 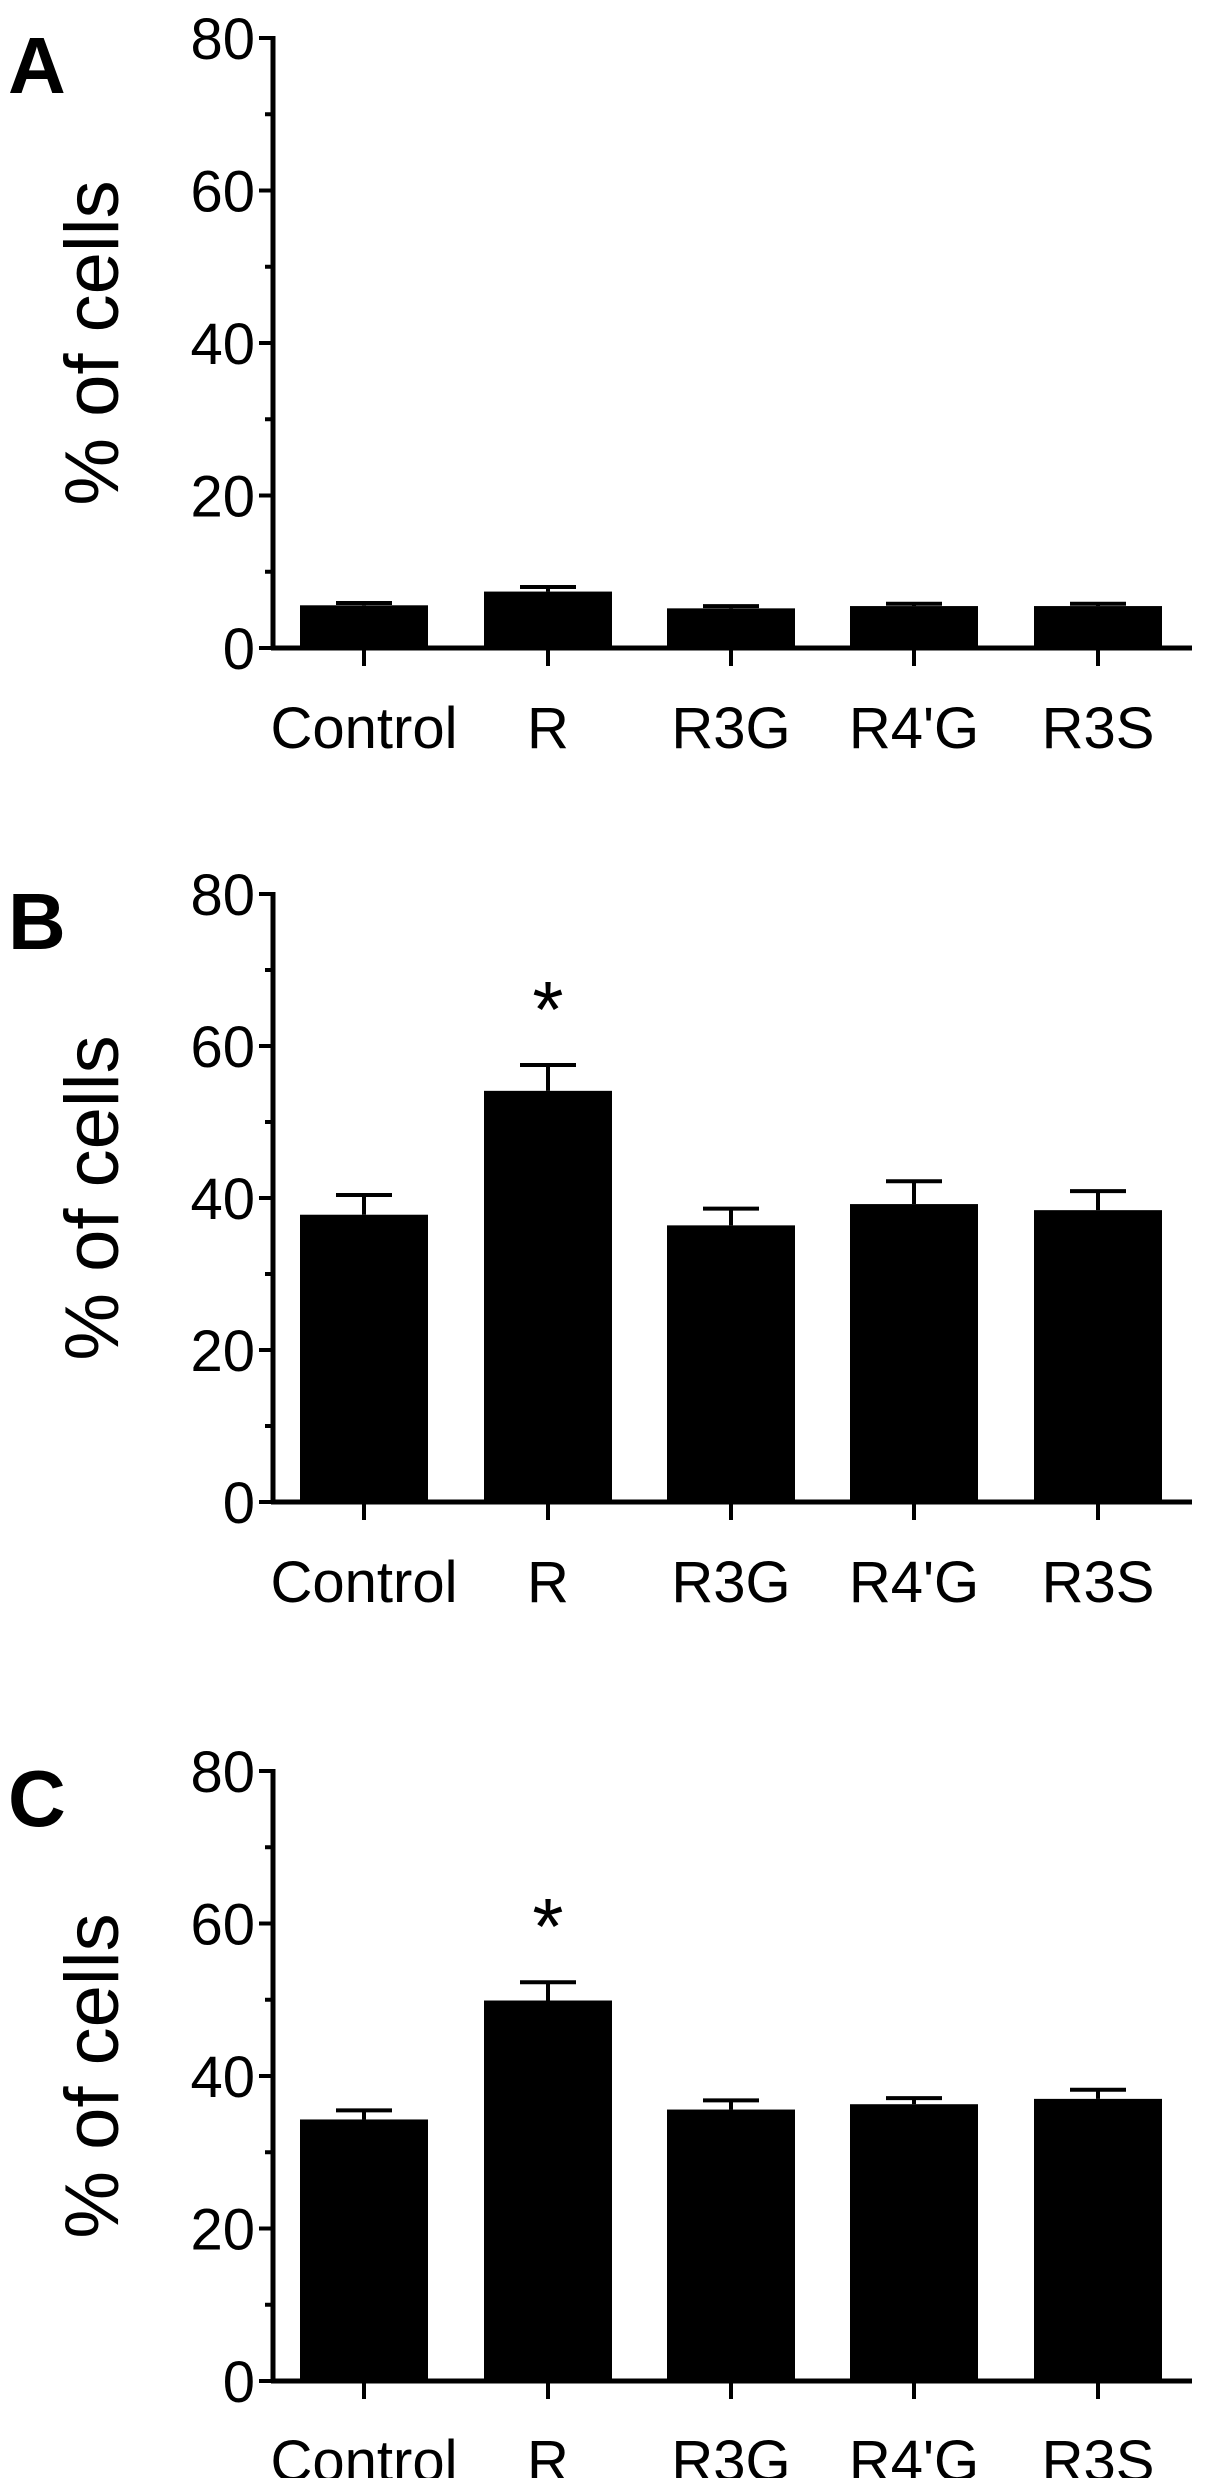 What do you see at coordinates (37, 1798) in the screenshot?
I see `panel-label: C` at bounding box center [37, 1798].